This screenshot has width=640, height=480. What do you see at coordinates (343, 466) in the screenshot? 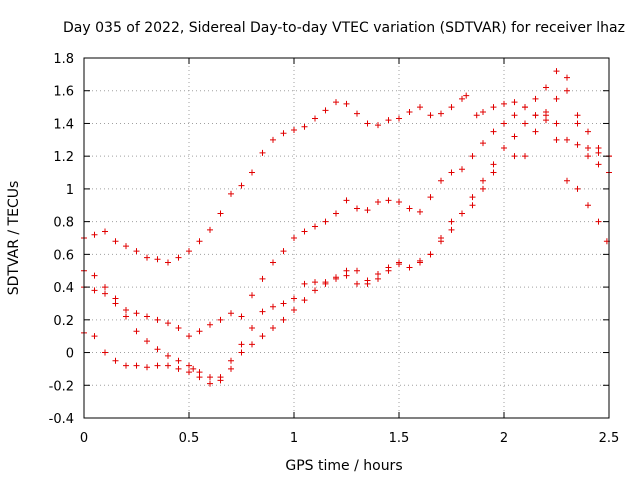
I see `x-axis-label: GPS time / hours` at bounding box center [343, 466].